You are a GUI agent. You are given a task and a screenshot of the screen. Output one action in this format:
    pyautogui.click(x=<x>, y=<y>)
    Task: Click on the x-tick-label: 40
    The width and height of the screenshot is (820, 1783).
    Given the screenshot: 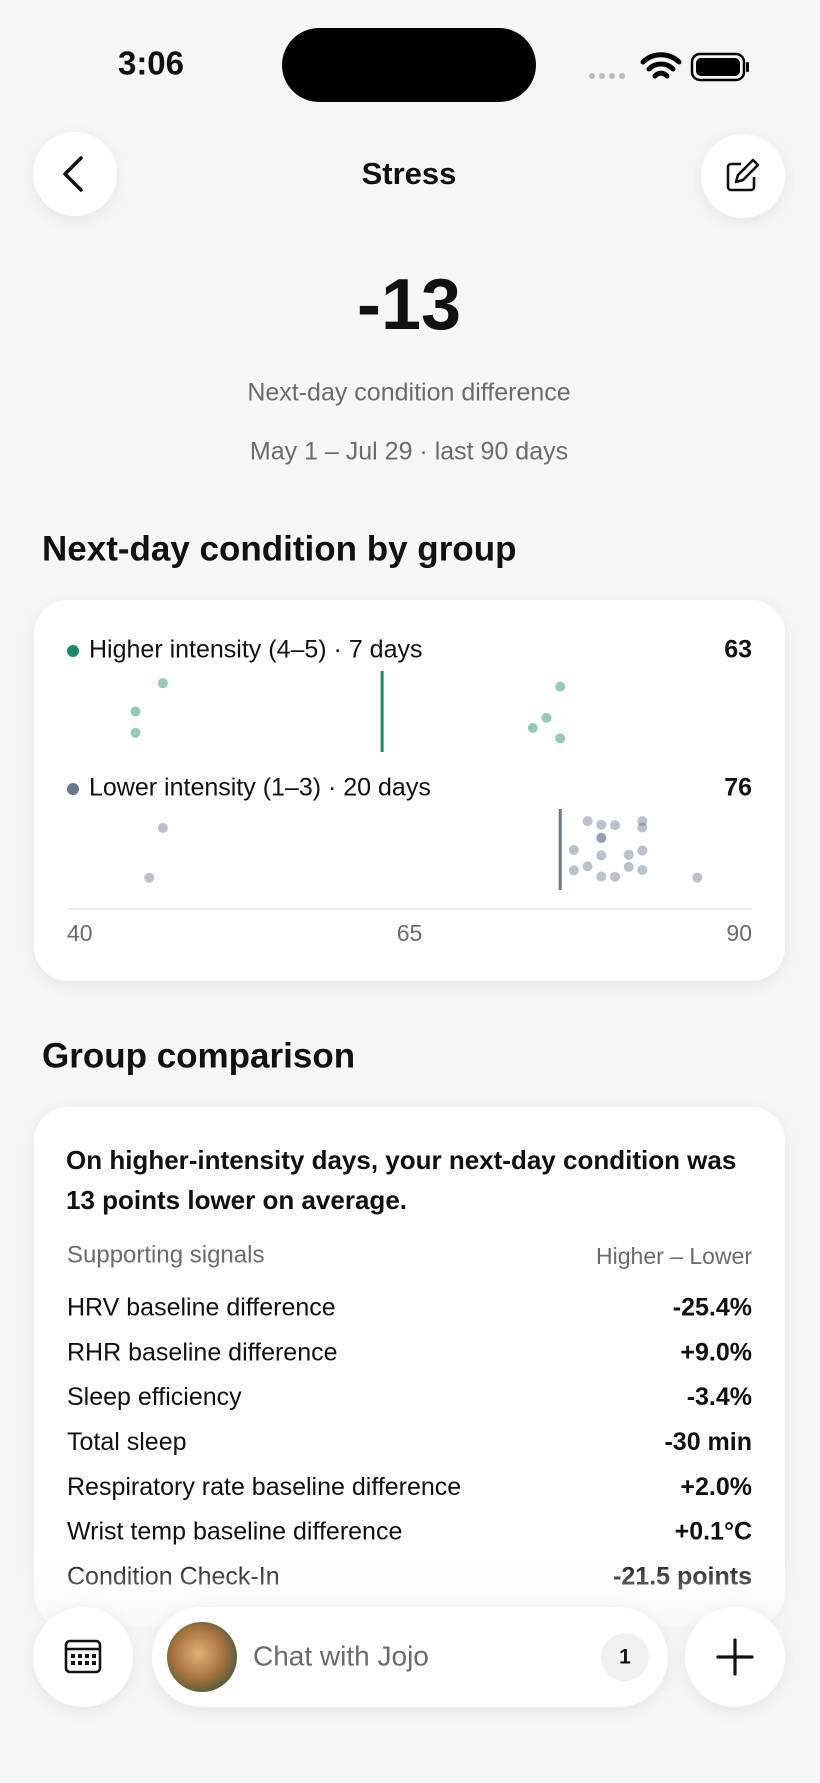 What is the action you would take?
    pyautogui.click(x=80, y=933)
    